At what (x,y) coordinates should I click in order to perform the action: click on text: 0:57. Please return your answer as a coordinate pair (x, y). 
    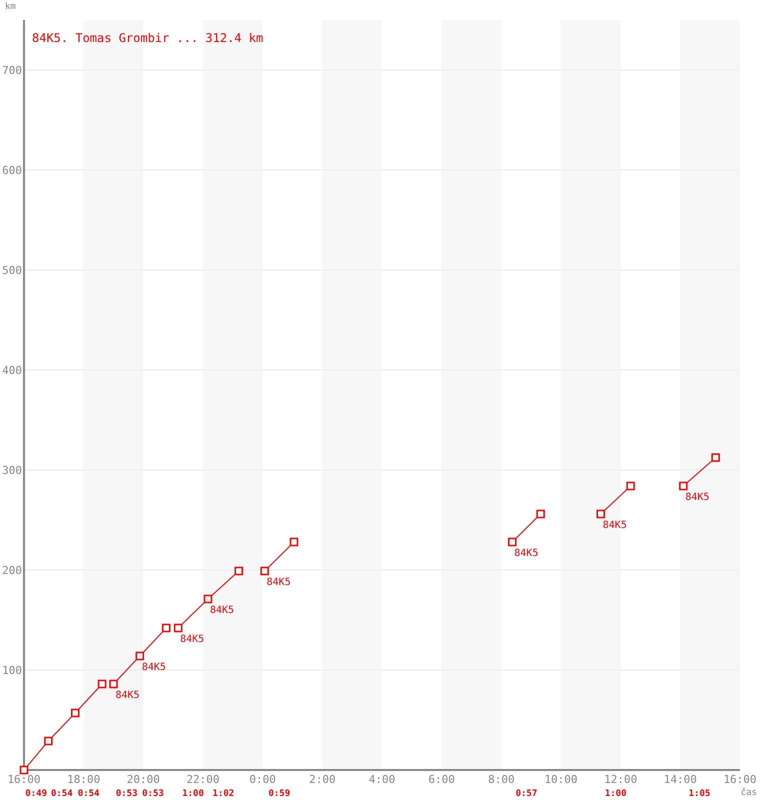
    Looking at the image, I should click on (527, 794).